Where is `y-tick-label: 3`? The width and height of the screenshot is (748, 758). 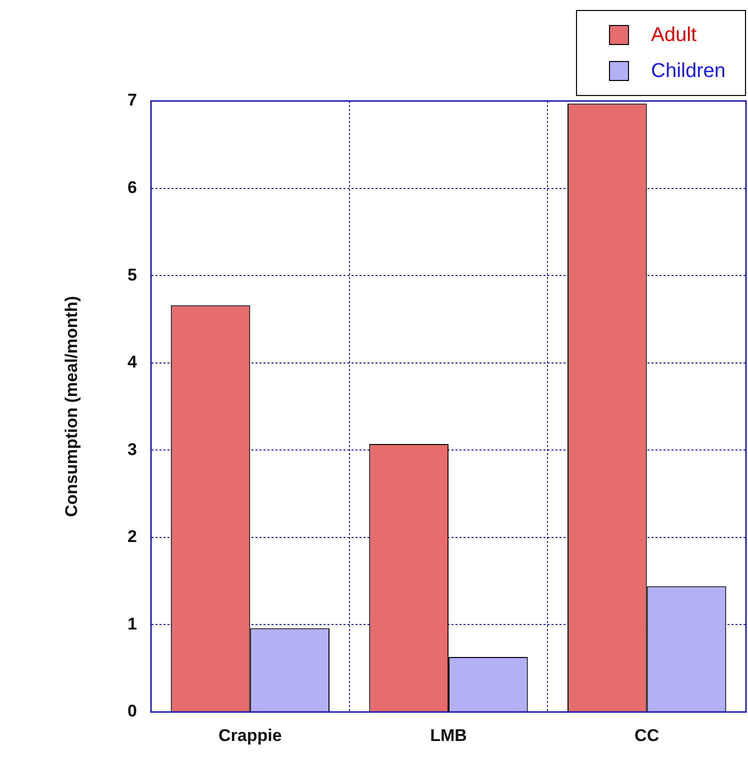
y-tick-label: 3 is located at coordinates (132, 449).